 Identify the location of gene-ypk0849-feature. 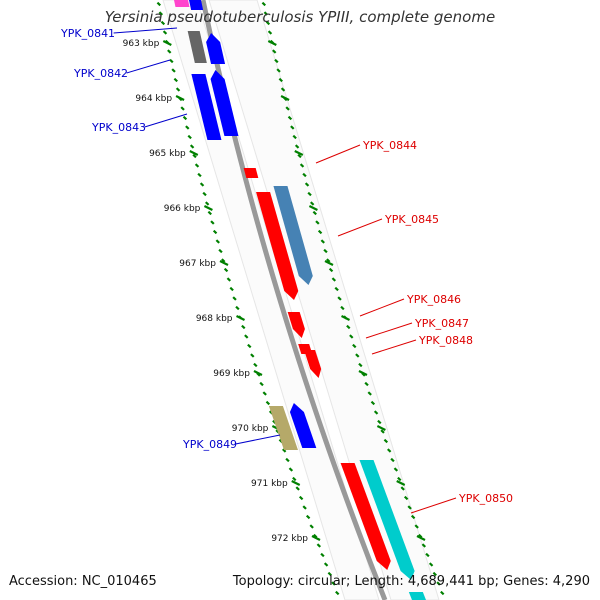
(303, 425).